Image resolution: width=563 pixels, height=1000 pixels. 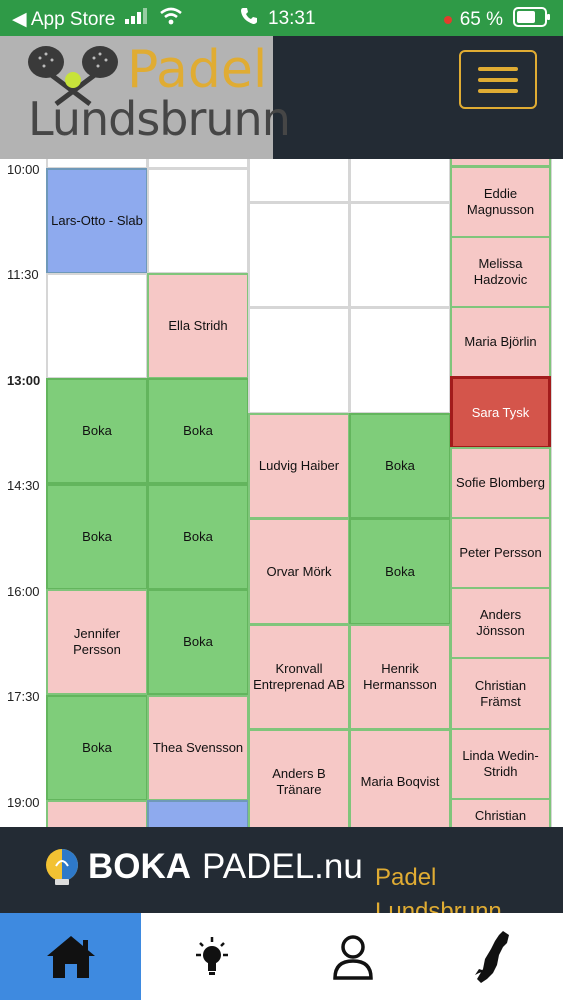 I want to click on nav-map-button, so click(x=492, y=956).